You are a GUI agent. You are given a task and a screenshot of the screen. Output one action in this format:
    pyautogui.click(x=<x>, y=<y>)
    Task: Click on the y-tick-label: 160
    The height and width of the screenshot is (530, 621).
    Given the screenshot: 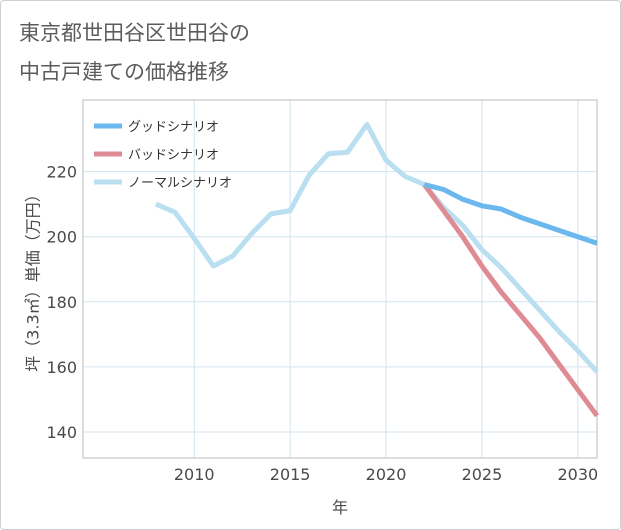 What is the action you would take?
    pyautogui.click(x=61, y=367)
    